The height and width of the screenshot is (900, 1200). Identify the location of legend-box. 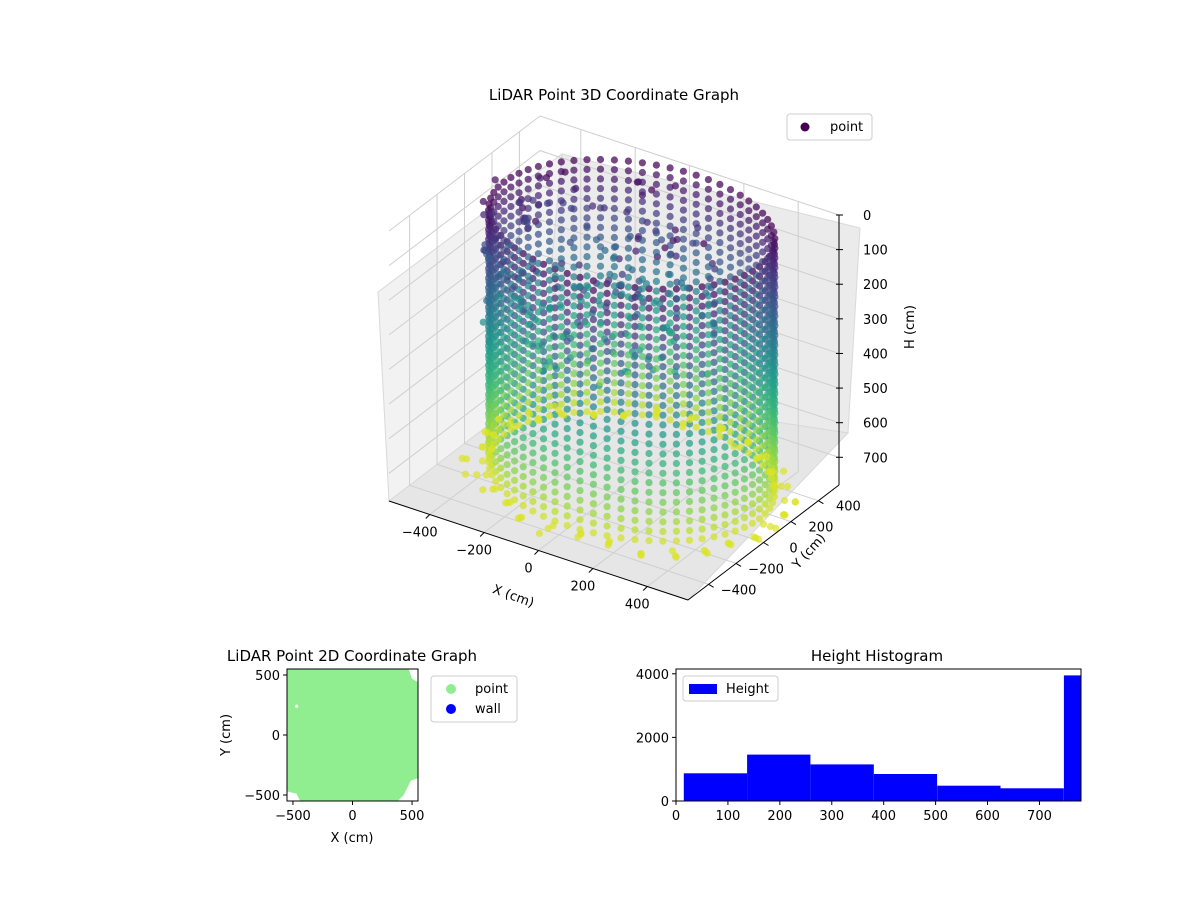
(730, 688).